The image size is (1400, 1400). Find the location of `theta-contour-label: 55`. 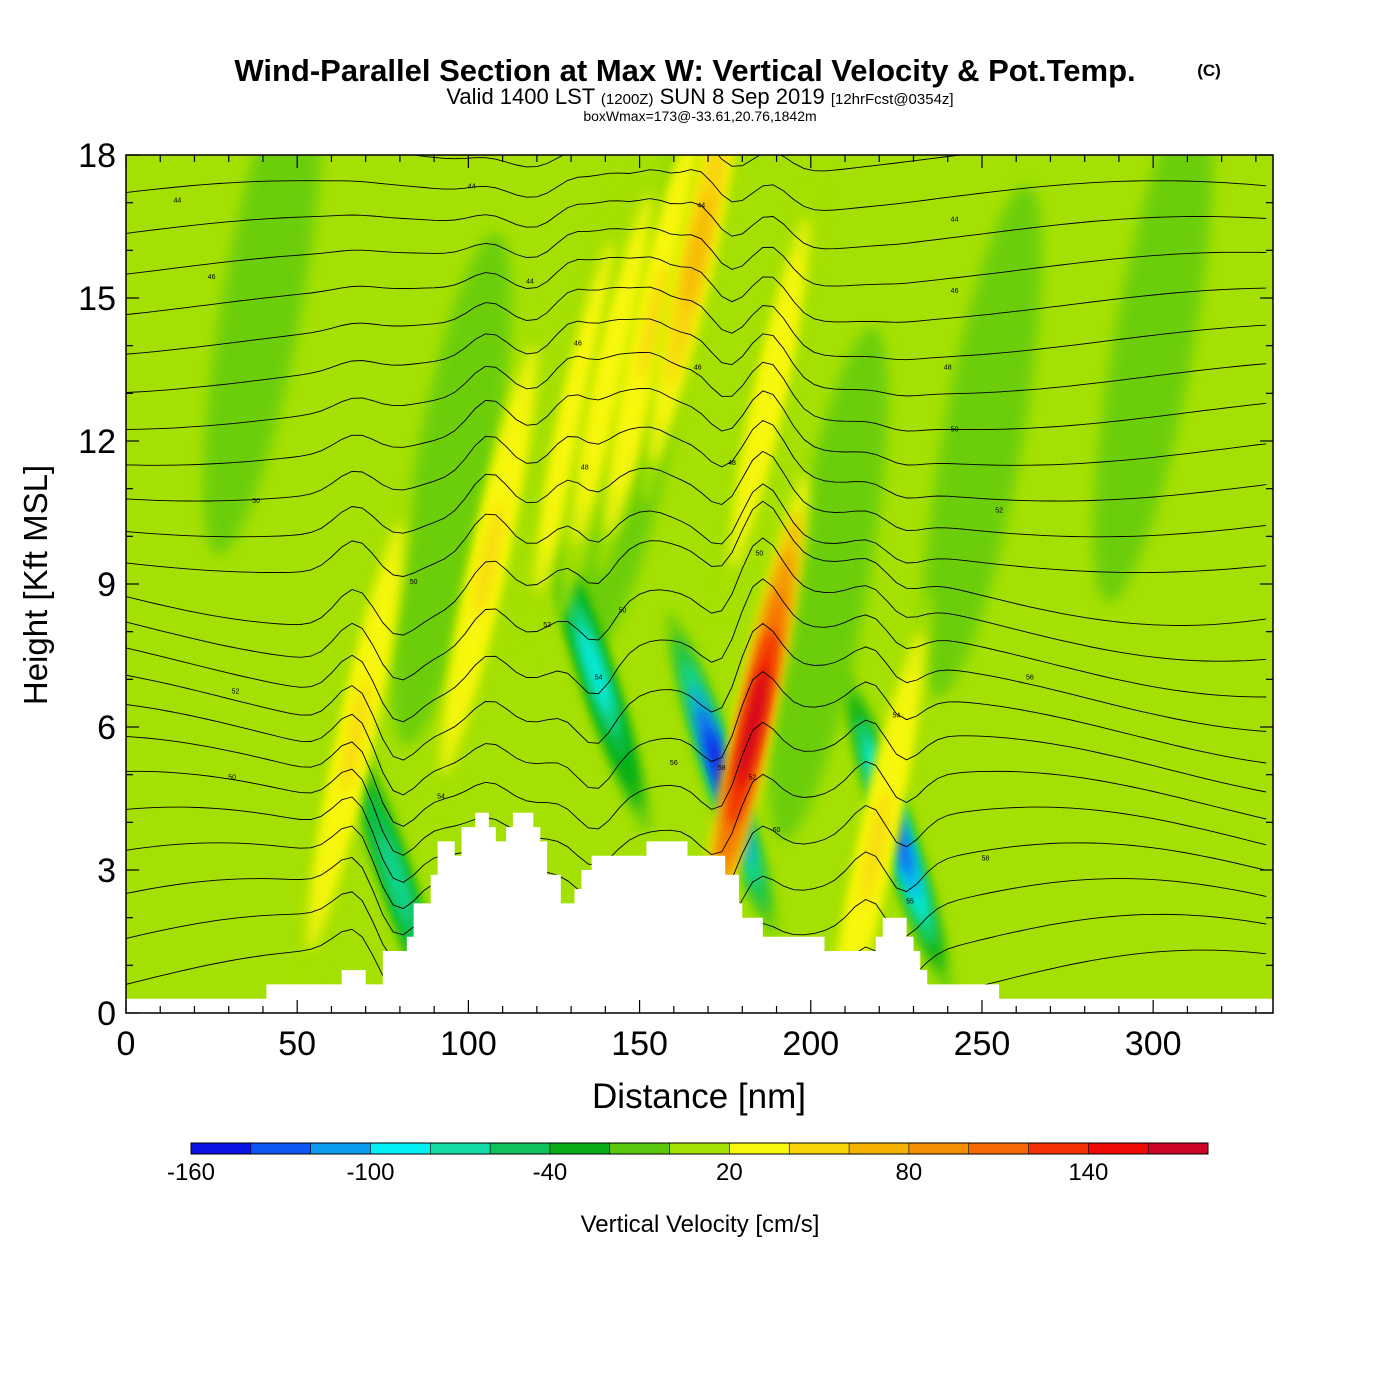

theta-contour-label: 55 is located at coordinates (910, 901).